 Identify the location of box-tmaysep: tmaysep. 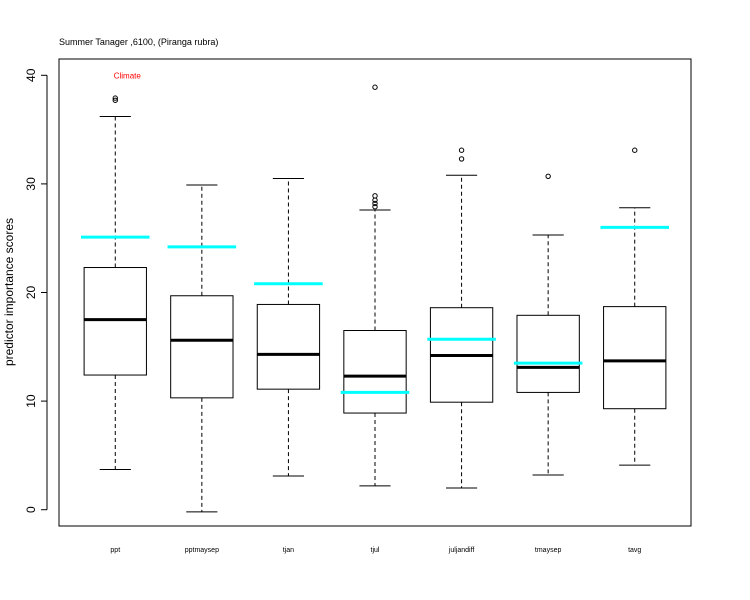
(548, 363).